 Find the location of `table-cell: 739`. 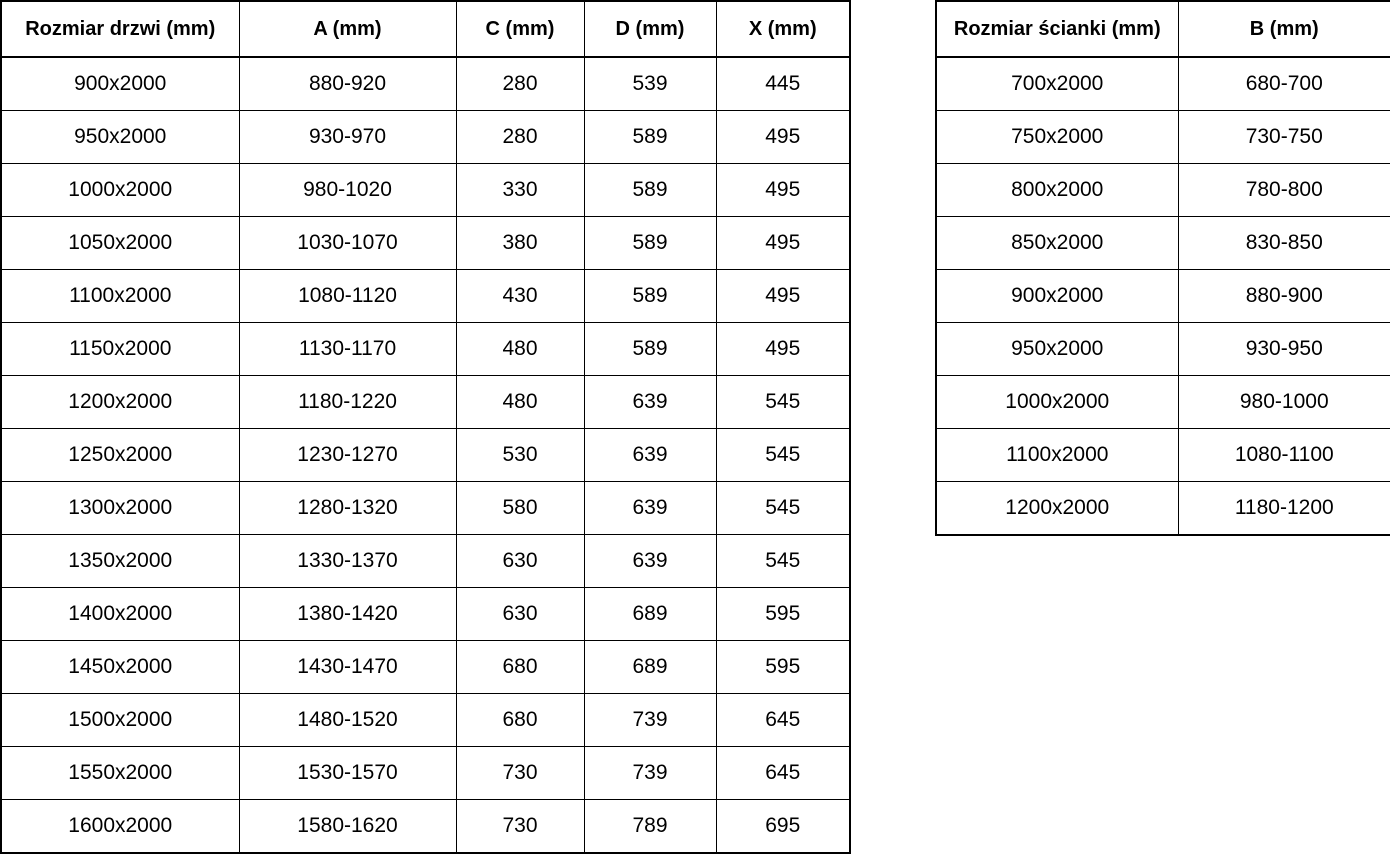

table-cell: 739 is located at coordinates (650, 720).